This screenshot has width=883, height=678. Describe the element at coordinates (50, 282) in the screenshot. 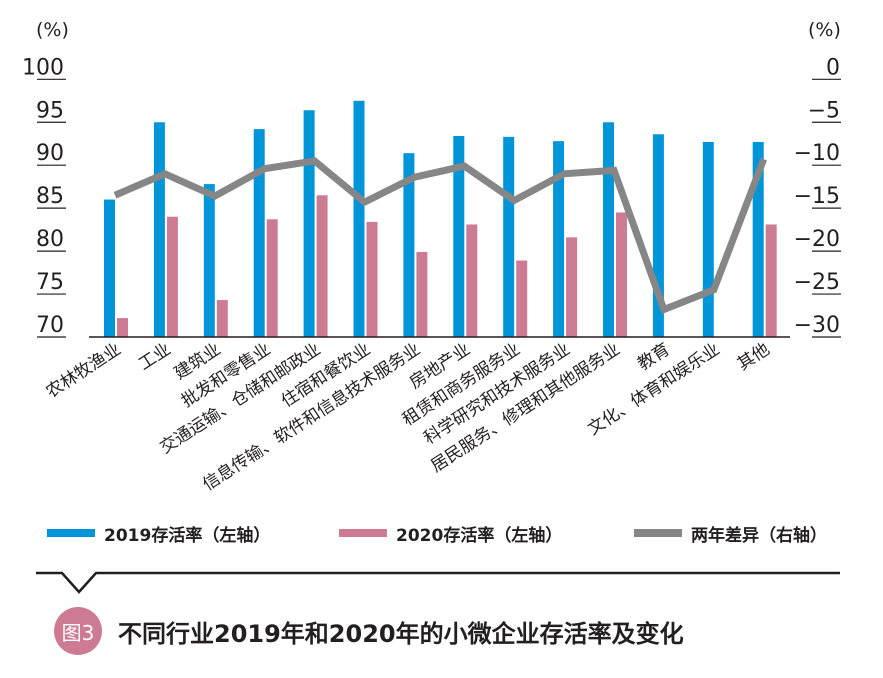

I see `left-tick-label: 75` at that location.